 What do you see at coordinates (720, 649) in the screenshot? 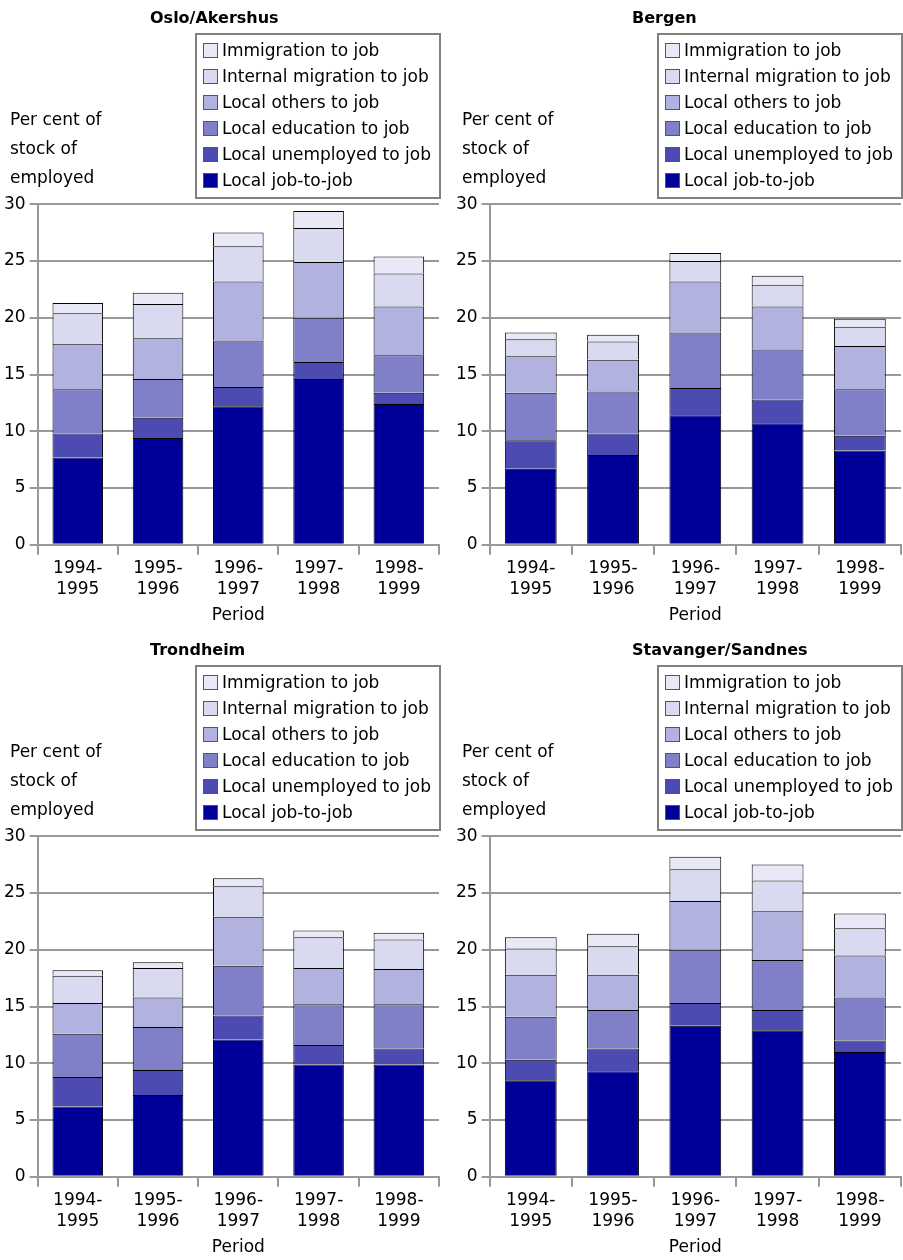
I see `chart-title: Stavanger/Sandnes` at bounding box center [720, 649].